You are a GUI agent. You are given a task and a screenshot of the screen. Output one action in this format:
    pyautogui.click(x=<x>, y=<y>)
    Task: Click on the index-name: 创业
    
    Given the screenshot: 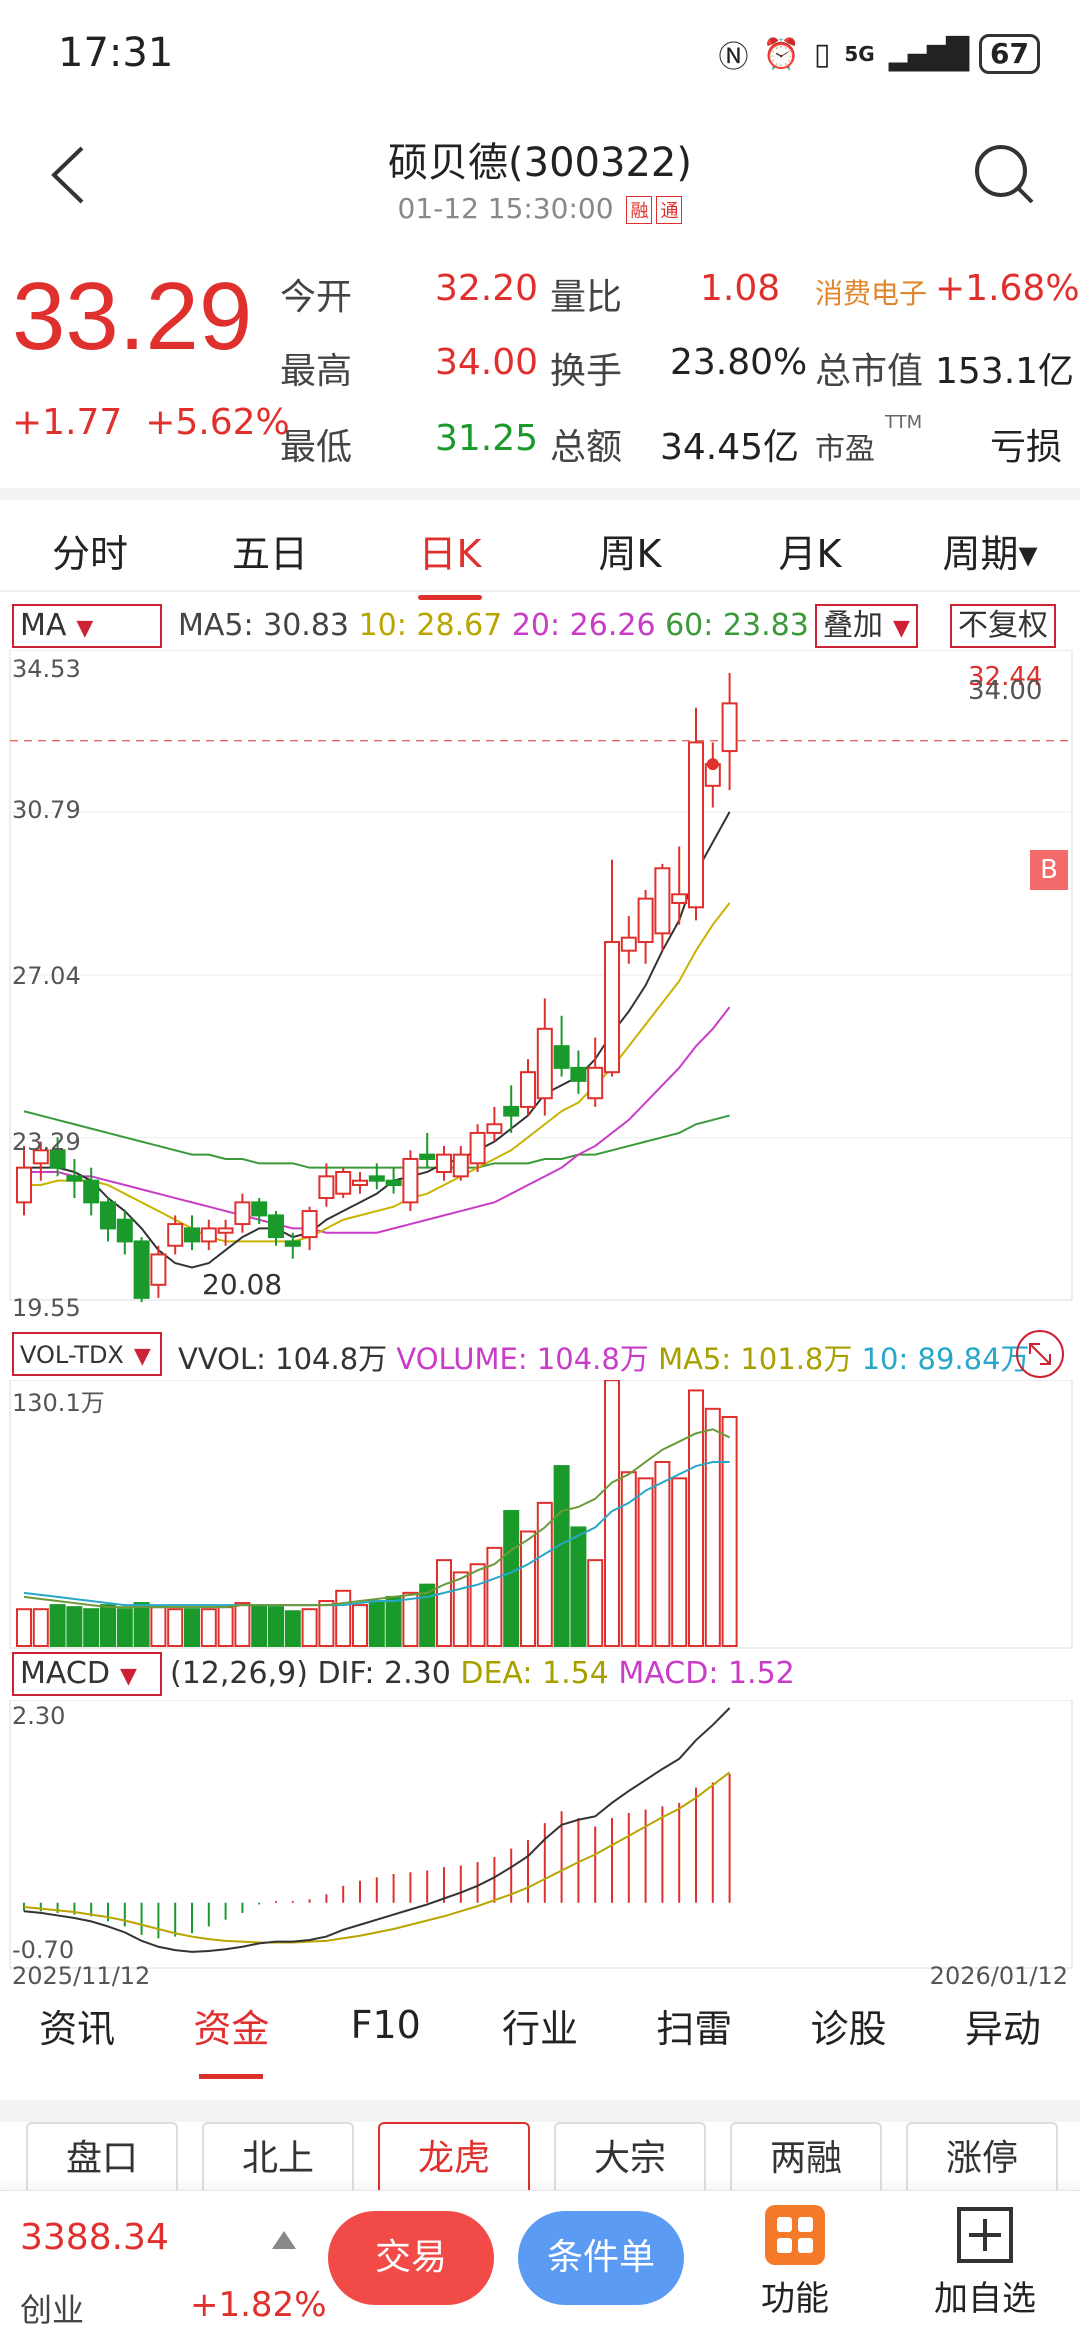 What is the action you would take?
    pyautogui.click(x=52, y=2310)
    